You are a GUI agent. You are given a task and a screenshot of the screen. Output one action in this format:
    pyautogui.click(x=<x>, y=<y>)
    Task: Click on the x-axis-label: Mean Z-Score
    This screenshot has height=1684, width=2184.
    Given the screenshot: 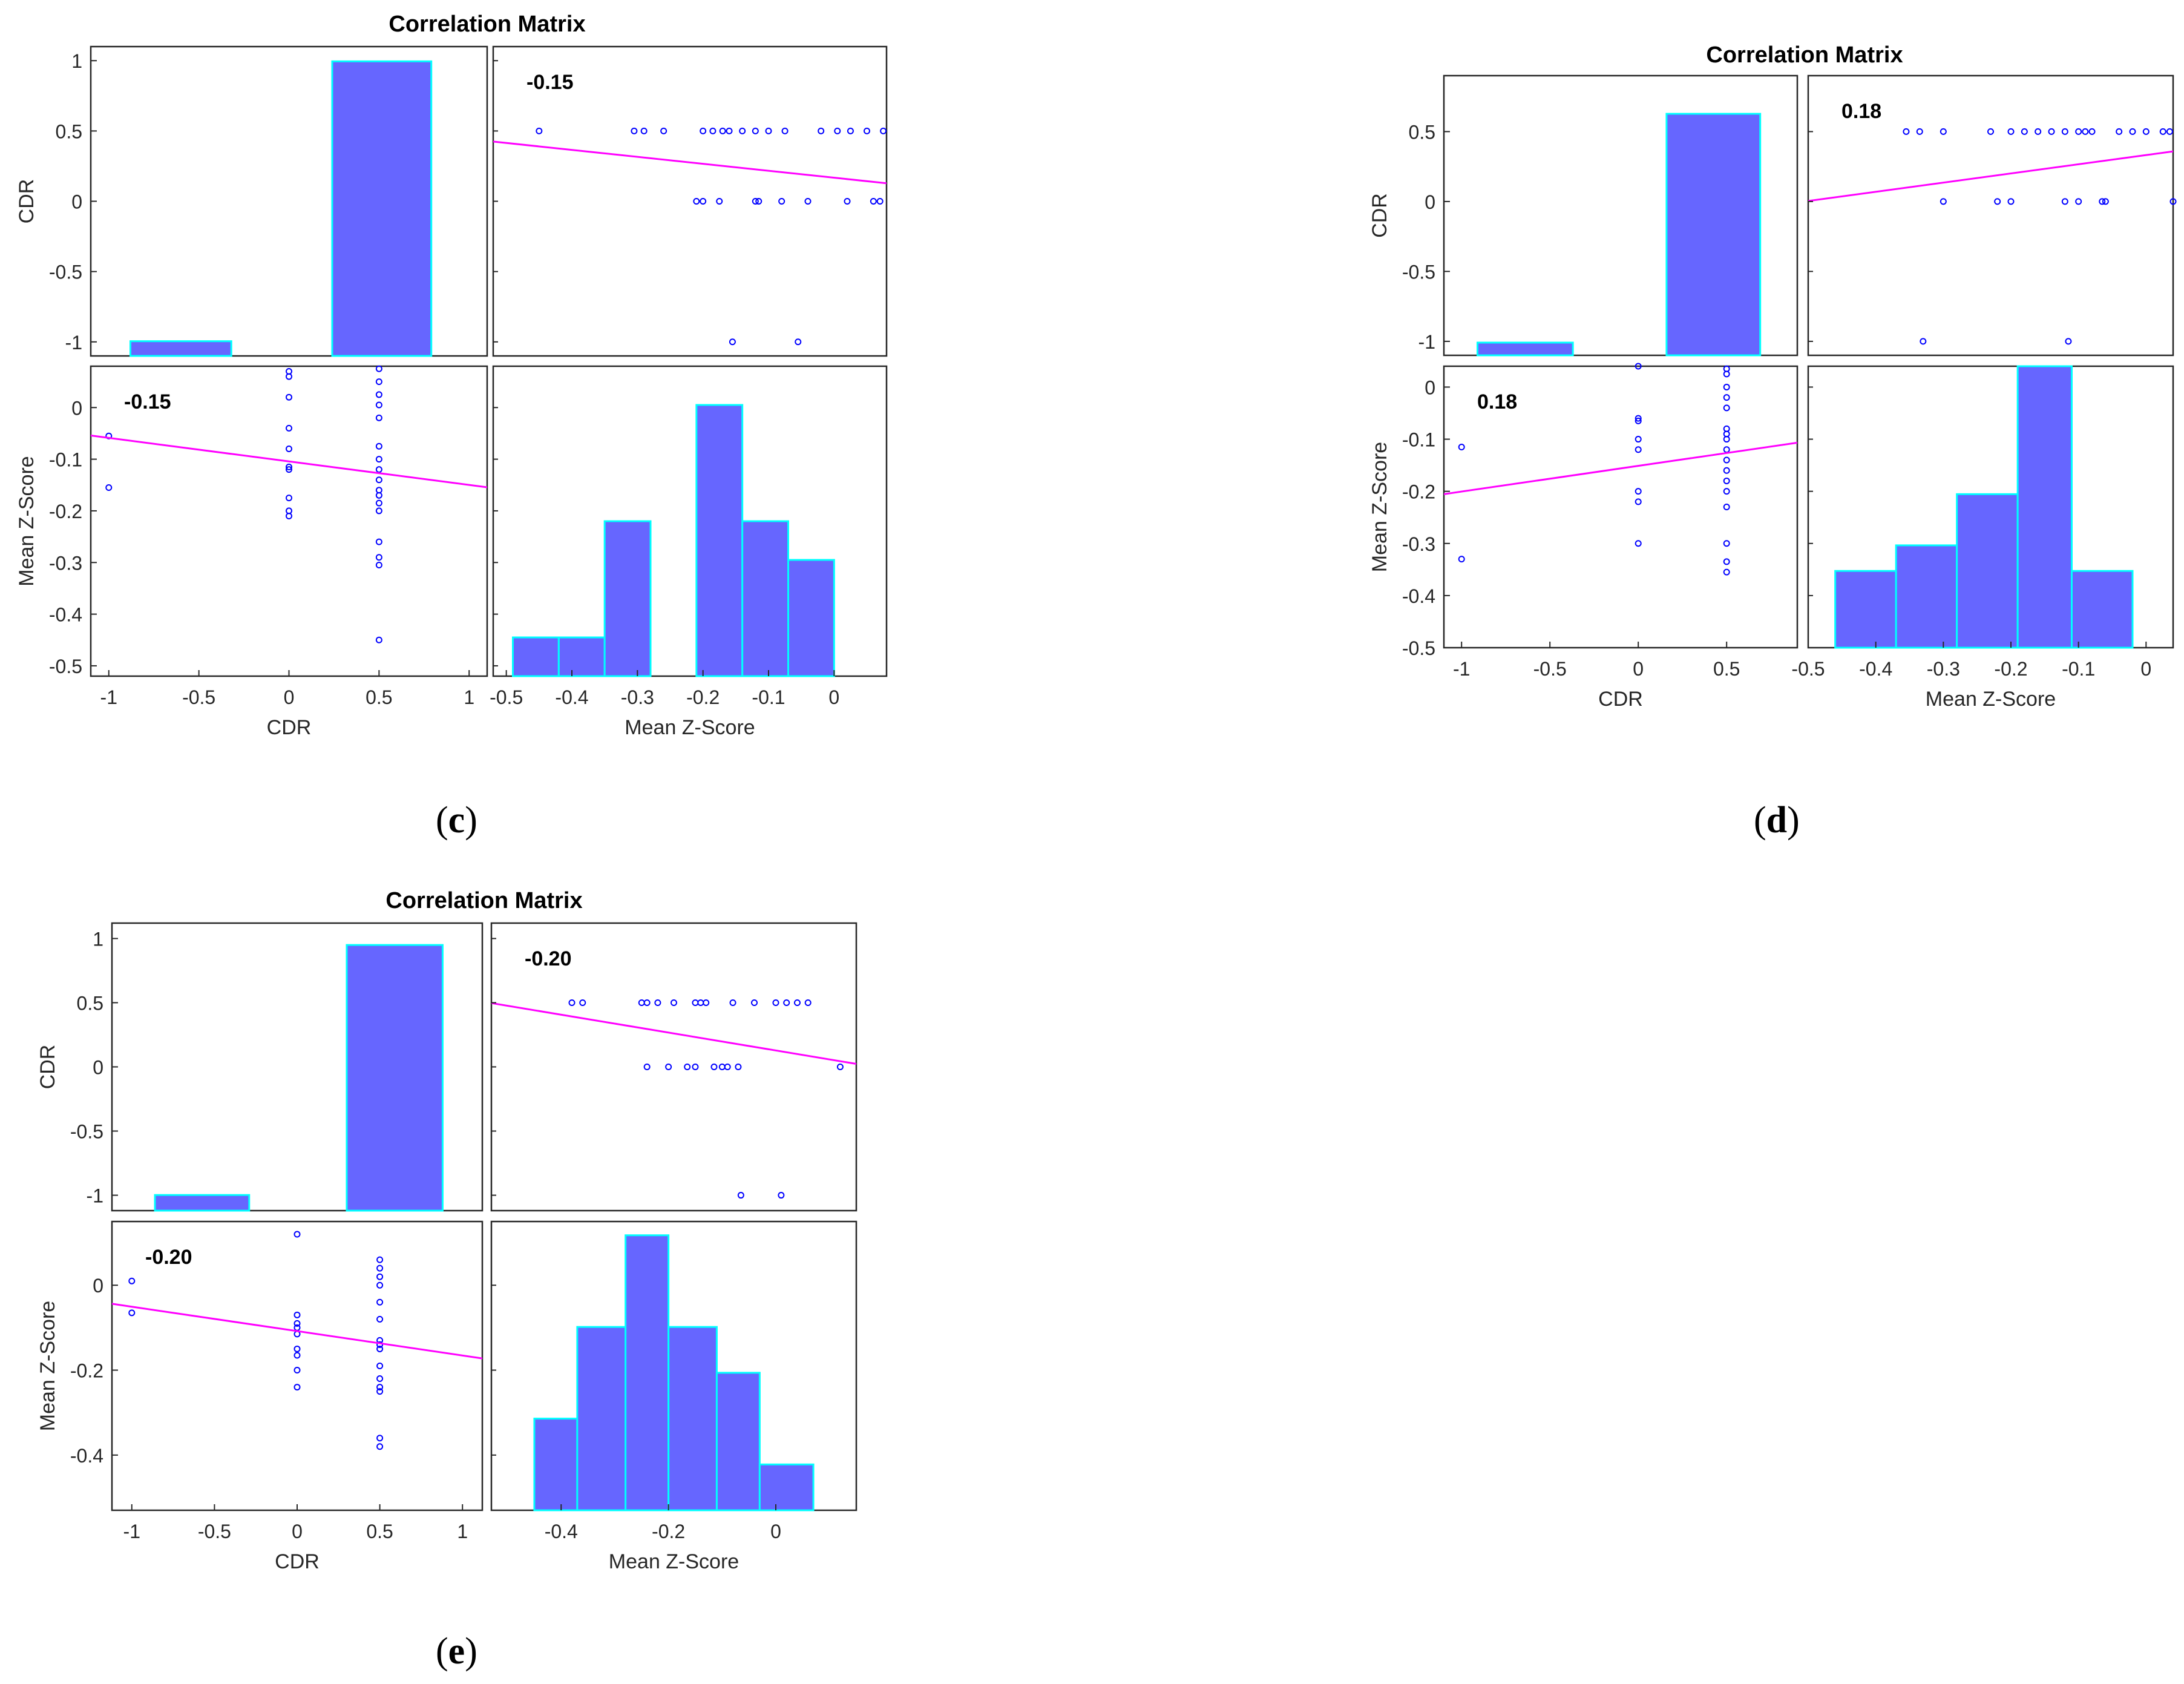 What is the action you would take?
    pyautogui.click(x=690, y=727)
    